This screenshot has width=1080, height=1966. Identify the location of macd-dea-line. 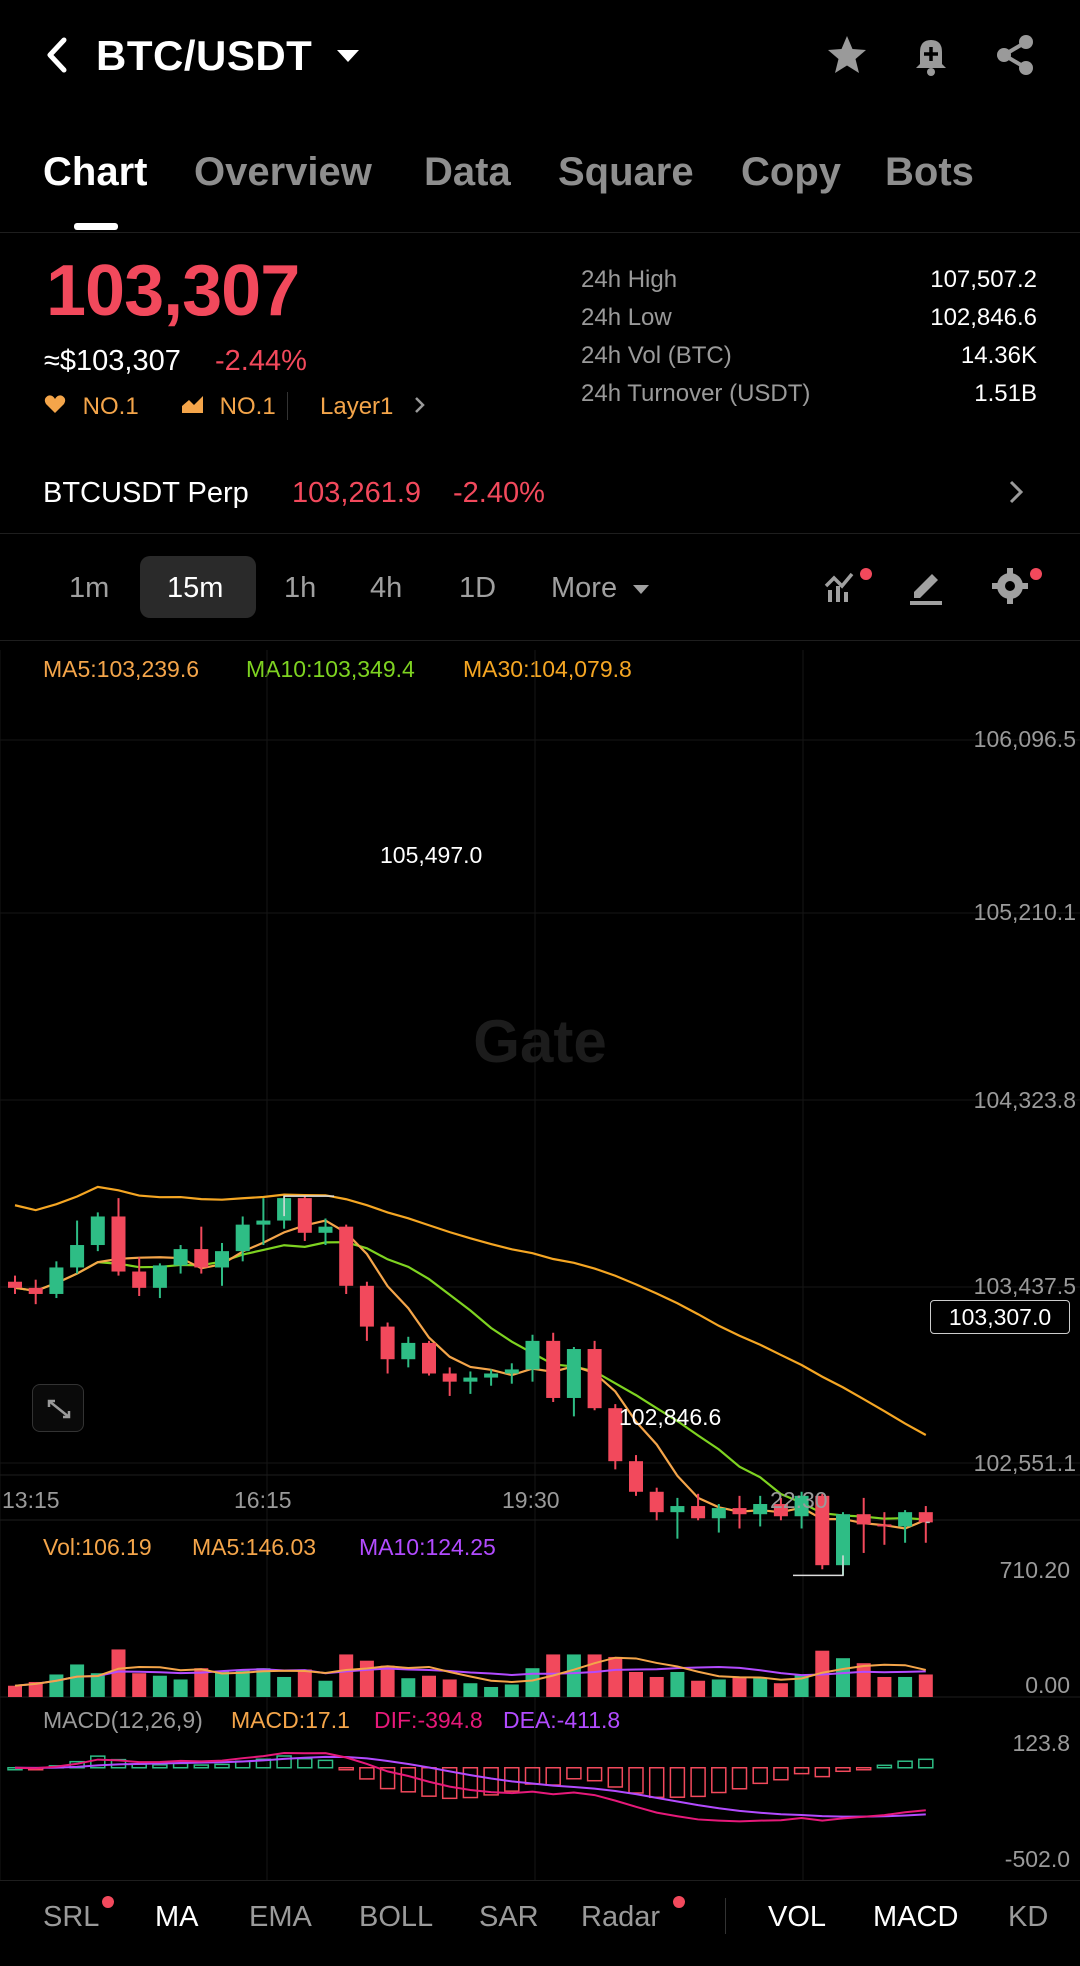
(470, 1786).